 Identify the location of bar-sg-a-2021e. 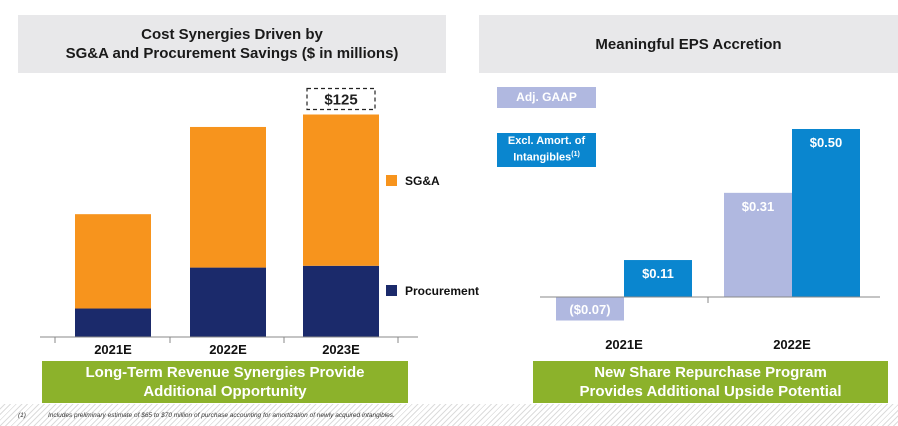
(113, 261).